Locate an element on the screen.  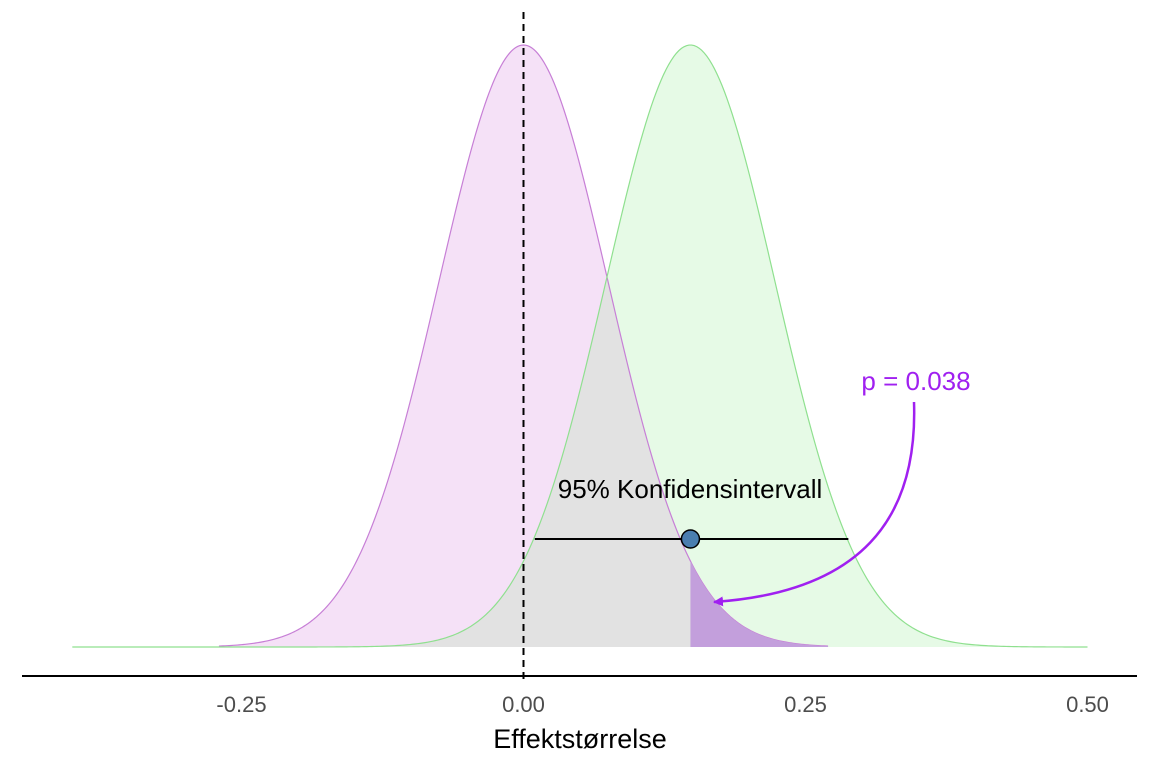
x-tick-label: 0.00 is located at coordinates (523, 704).